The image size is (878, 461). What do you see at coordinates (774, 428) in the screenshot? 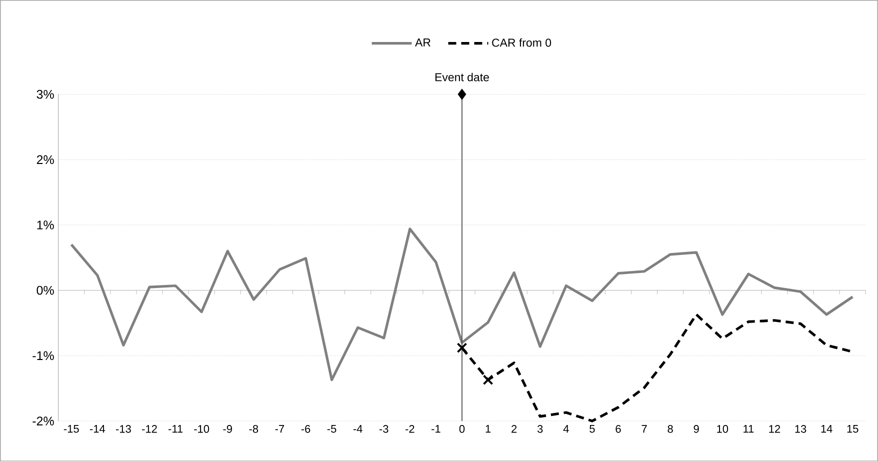
I see `x-tick-label: 12` at bounding box center [774, 428].